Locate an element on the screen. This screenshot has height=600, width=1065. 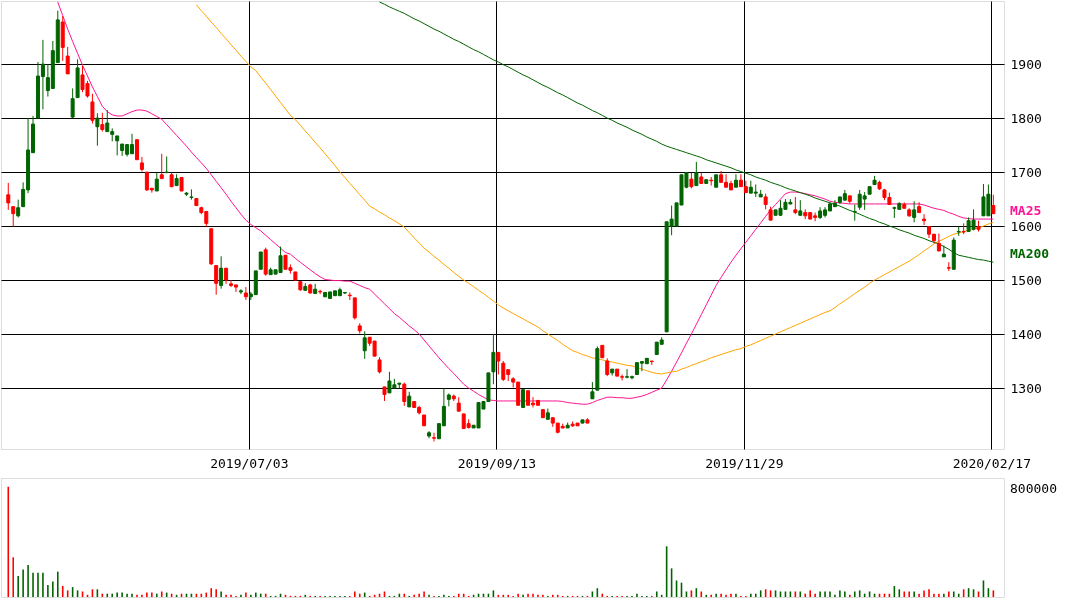
y-tick-label: 1600 is located at coordinates (1026, 226).